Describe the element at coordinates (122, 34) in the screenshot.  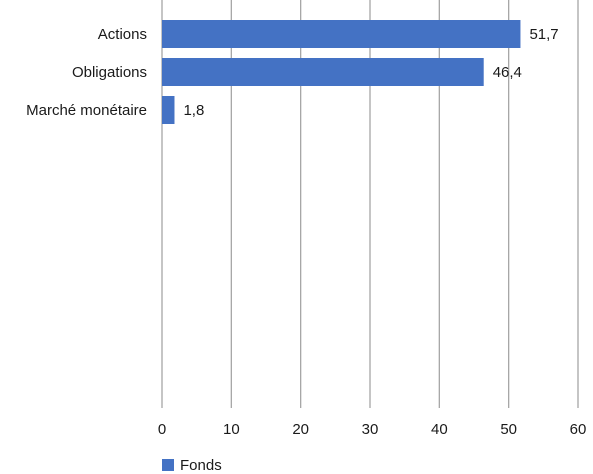
I see `category-label-0: Actions` at that location.